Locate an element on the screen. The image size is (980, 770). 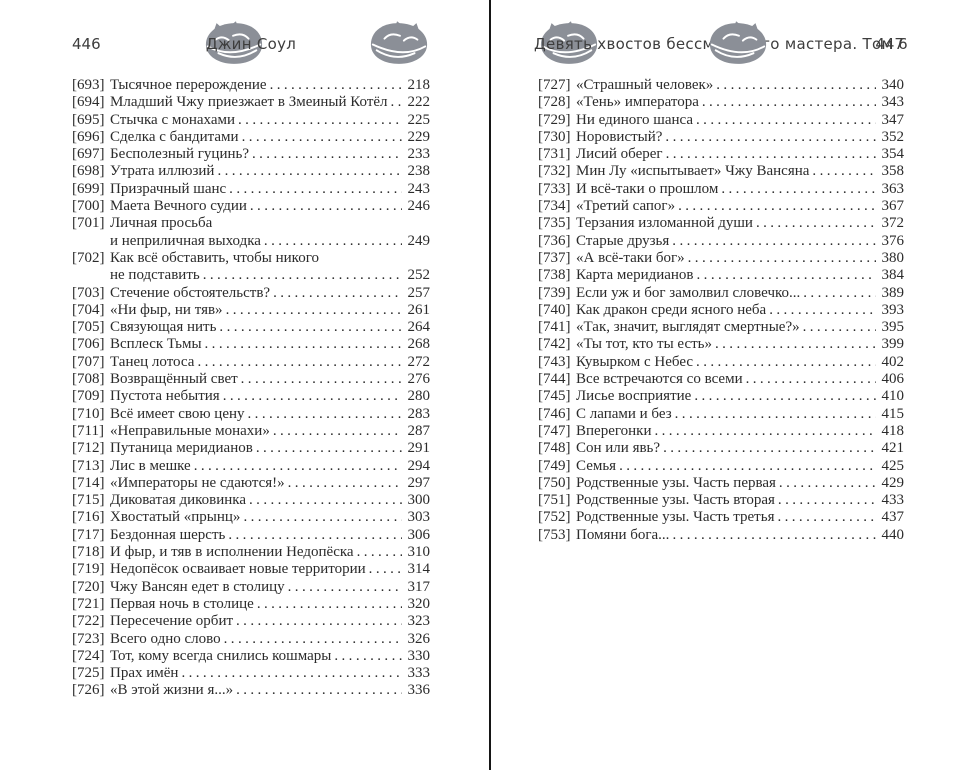
toc-entry-title: Тот, кому всегда снились кошмары is located at coordinates (221, 655).